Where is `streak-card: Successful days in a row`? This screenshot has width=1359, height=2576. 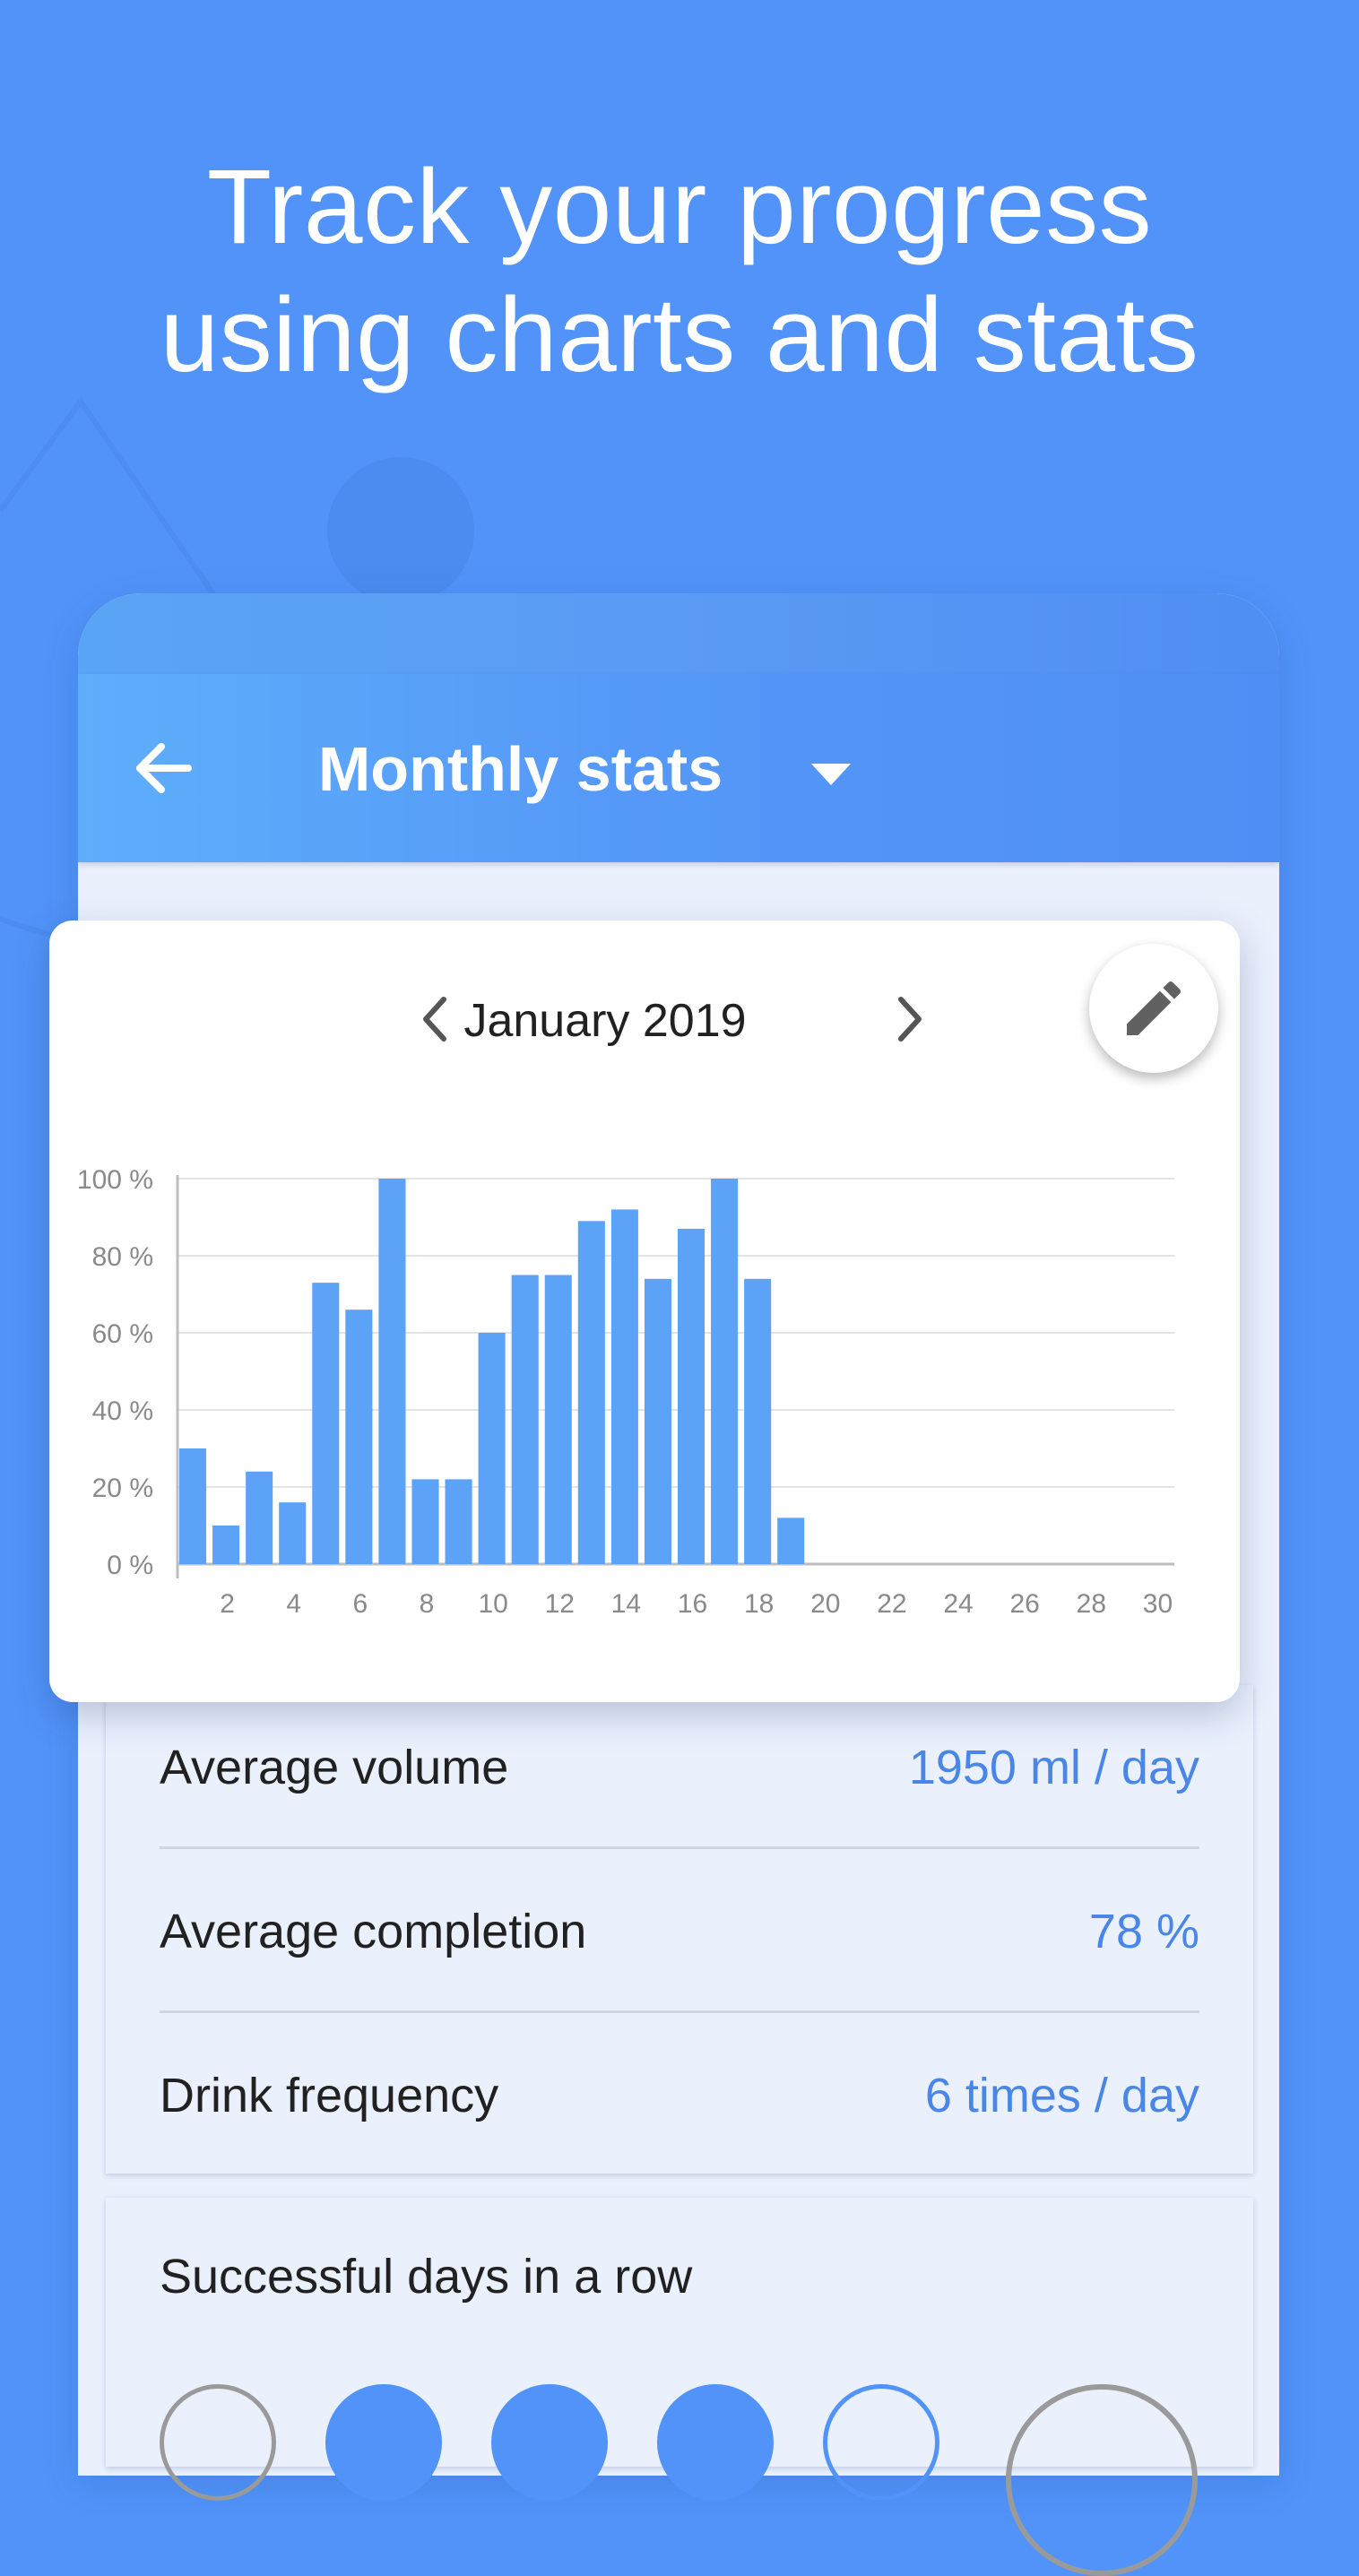 streak-card: Successful days in a row is located at coordinates (679, 2387).